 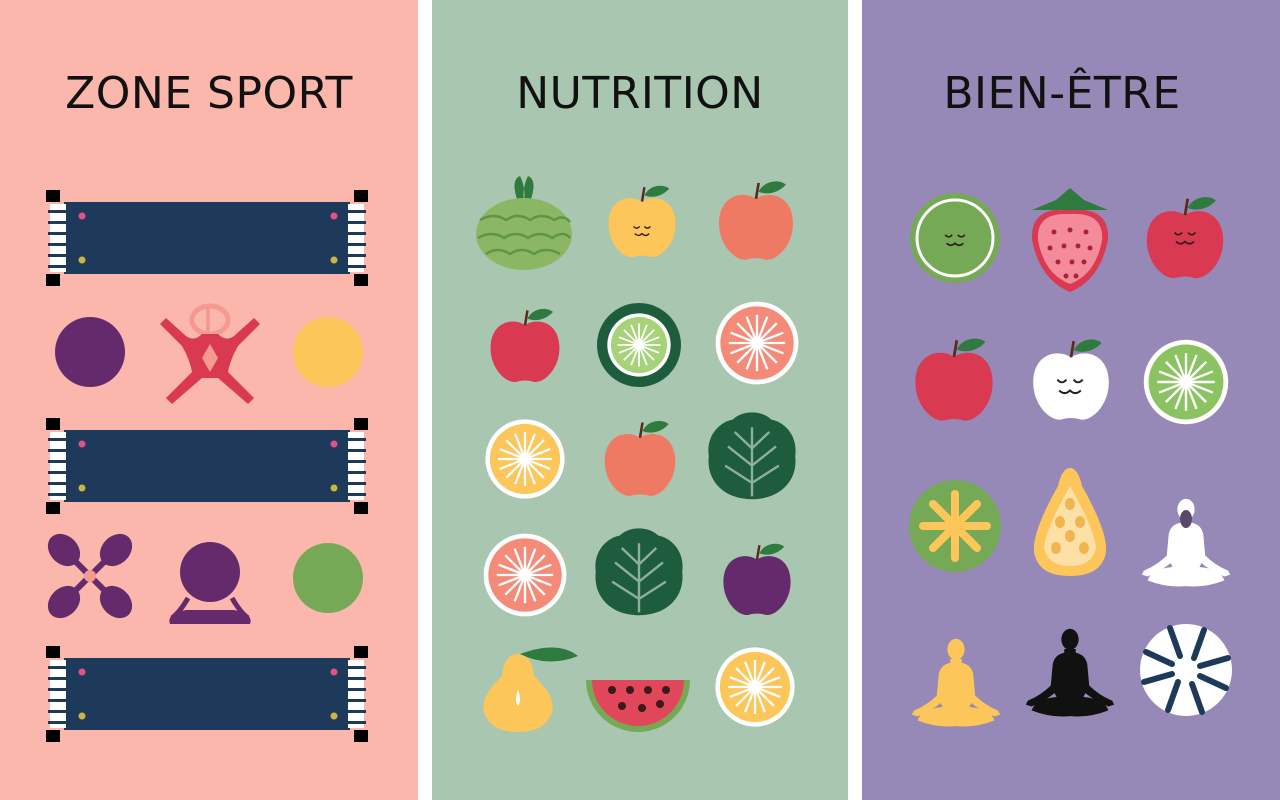 I want to click on smiling-lime-icon, so click(x=955, y=238).